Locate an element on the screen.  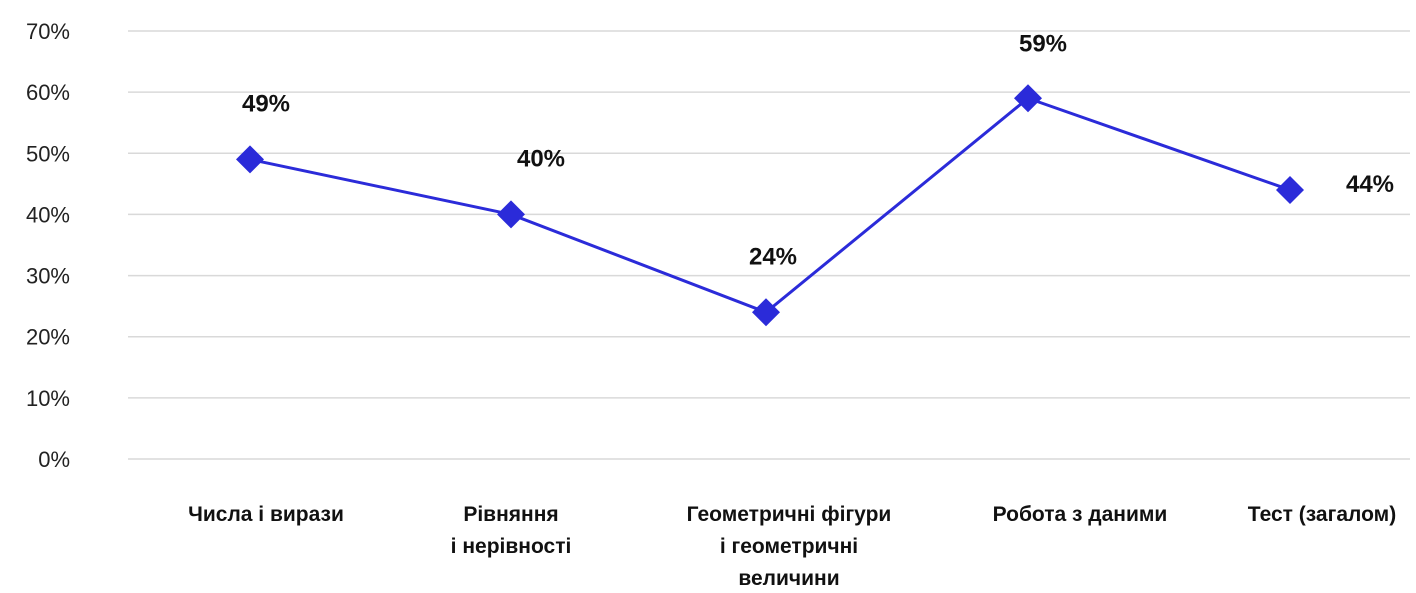
x-tick-label: і нерівності is located at coordinates (511, 546).